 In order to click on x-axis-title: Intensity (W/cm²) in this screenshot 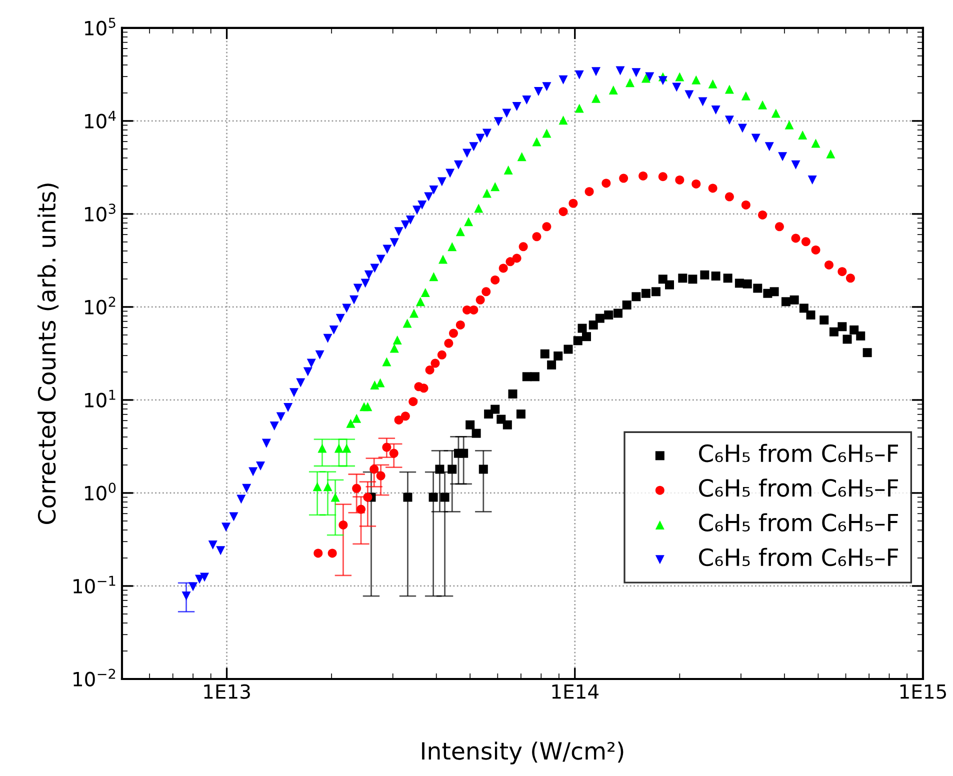, I will do `click(523, 753)`.